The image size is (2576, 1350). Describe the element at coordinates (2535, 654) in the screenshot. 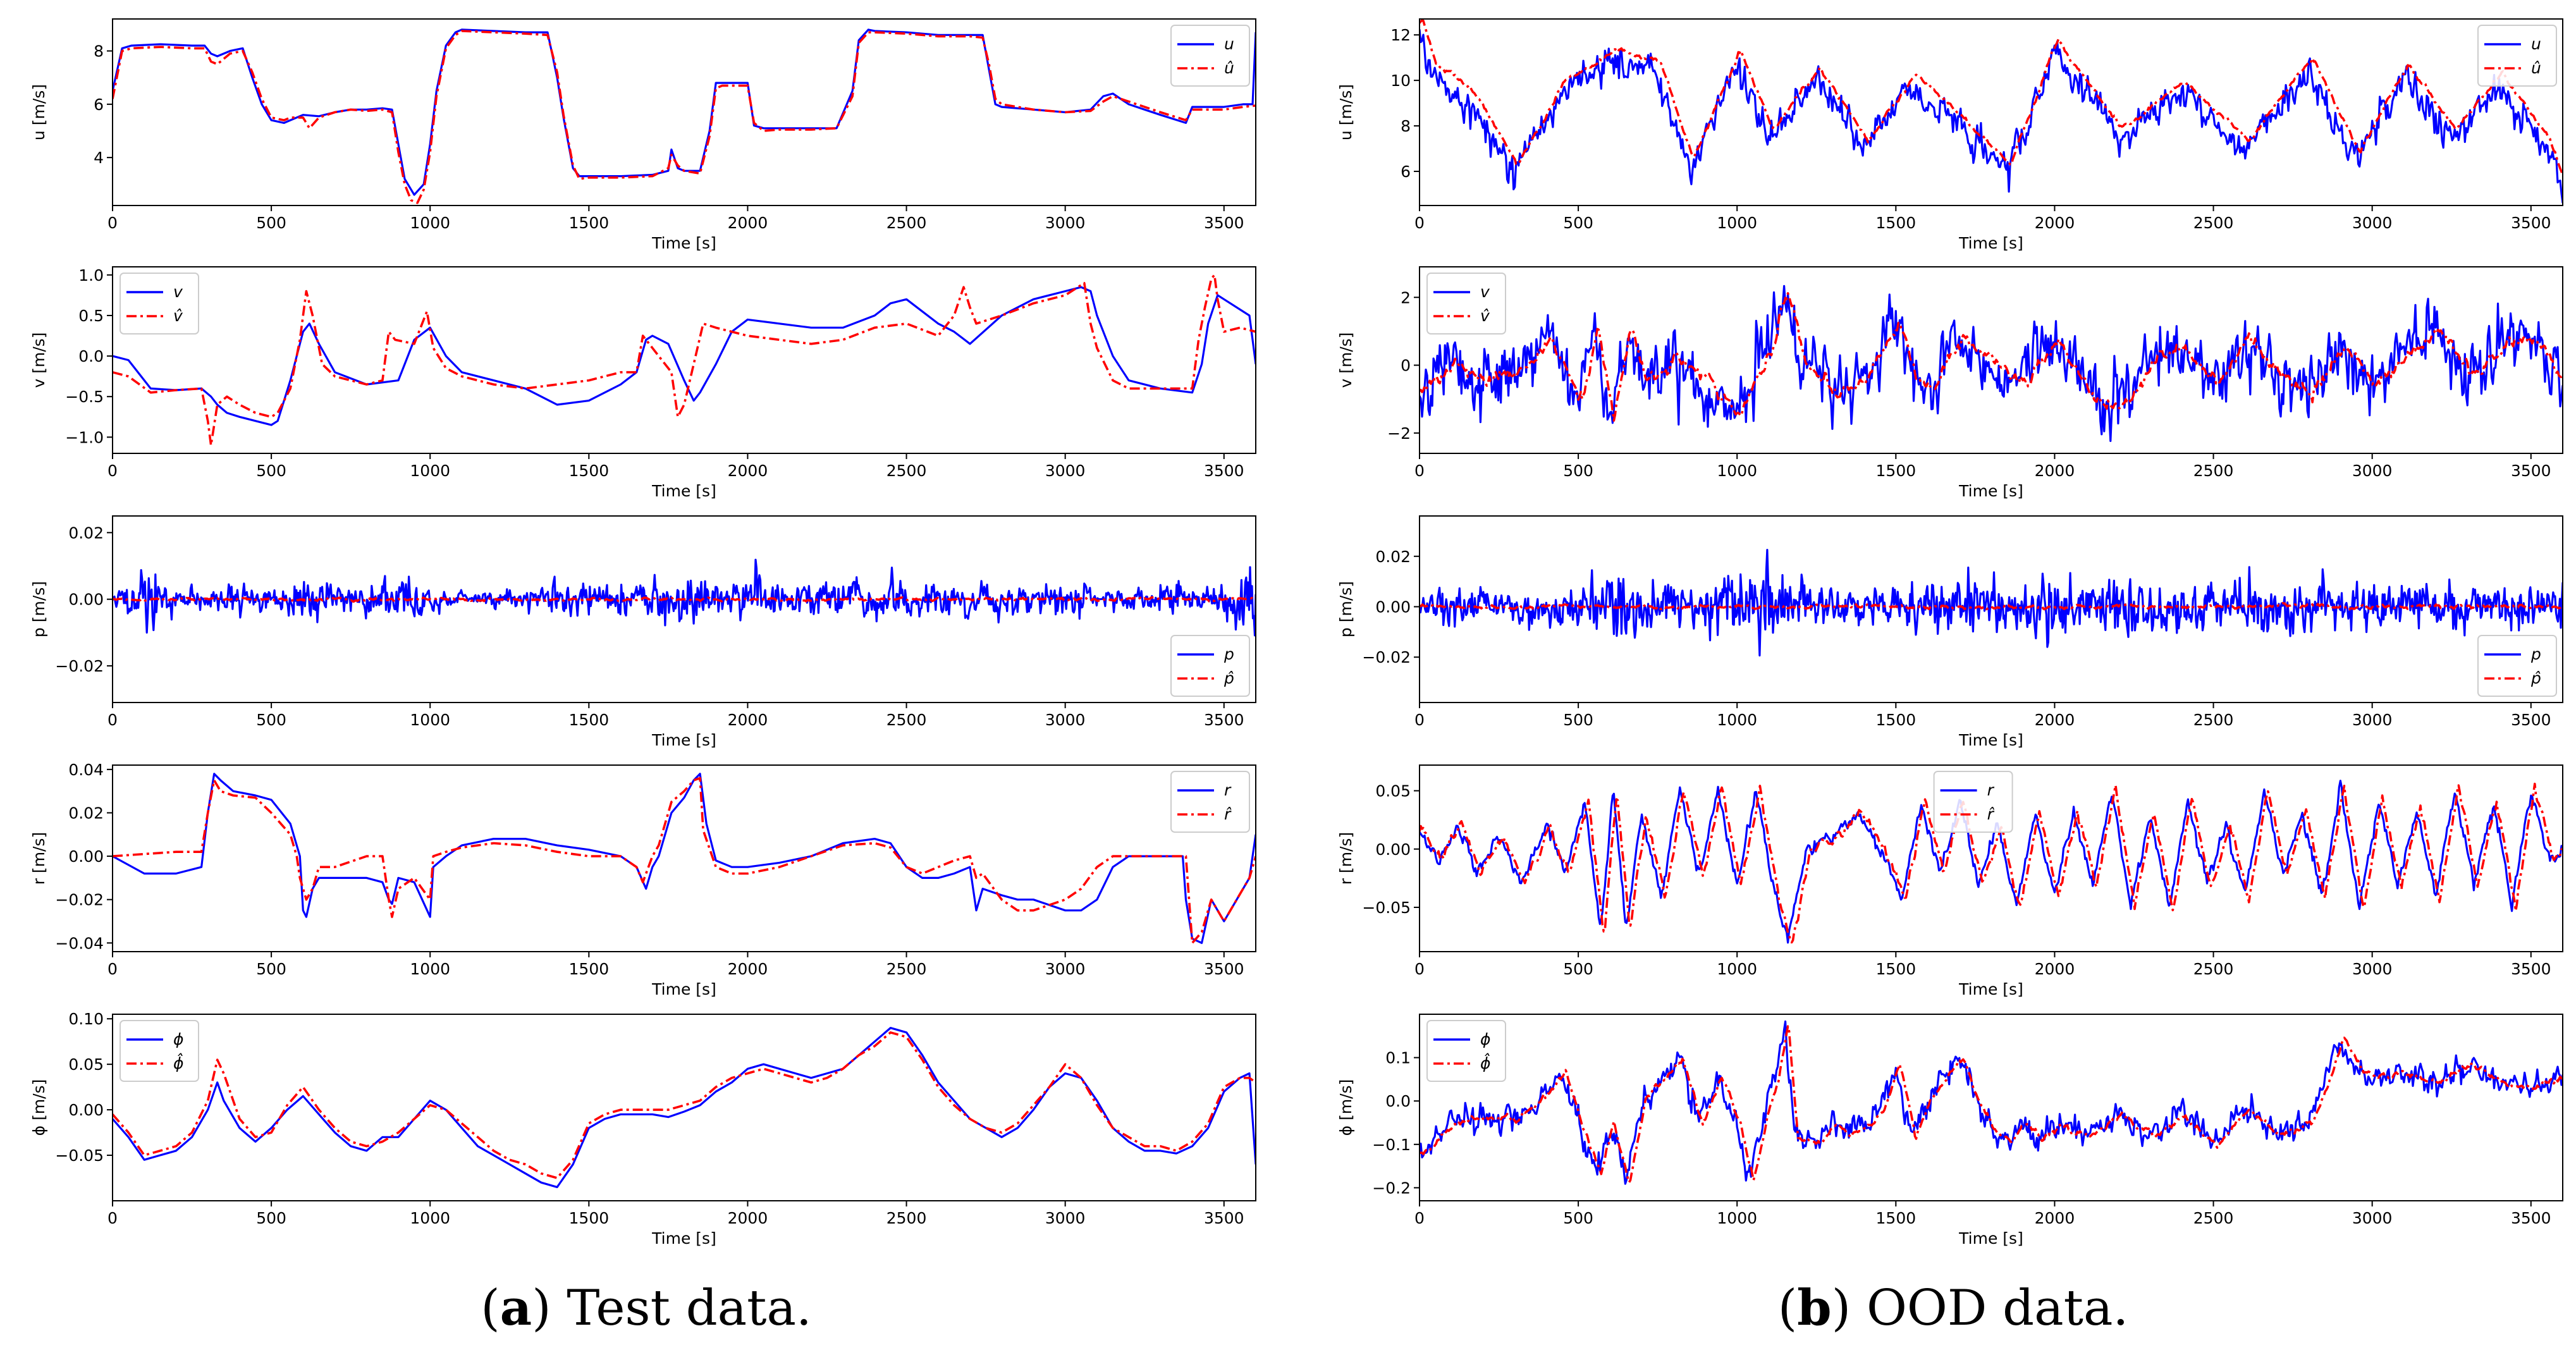

I see `legend-label: p` at that location.